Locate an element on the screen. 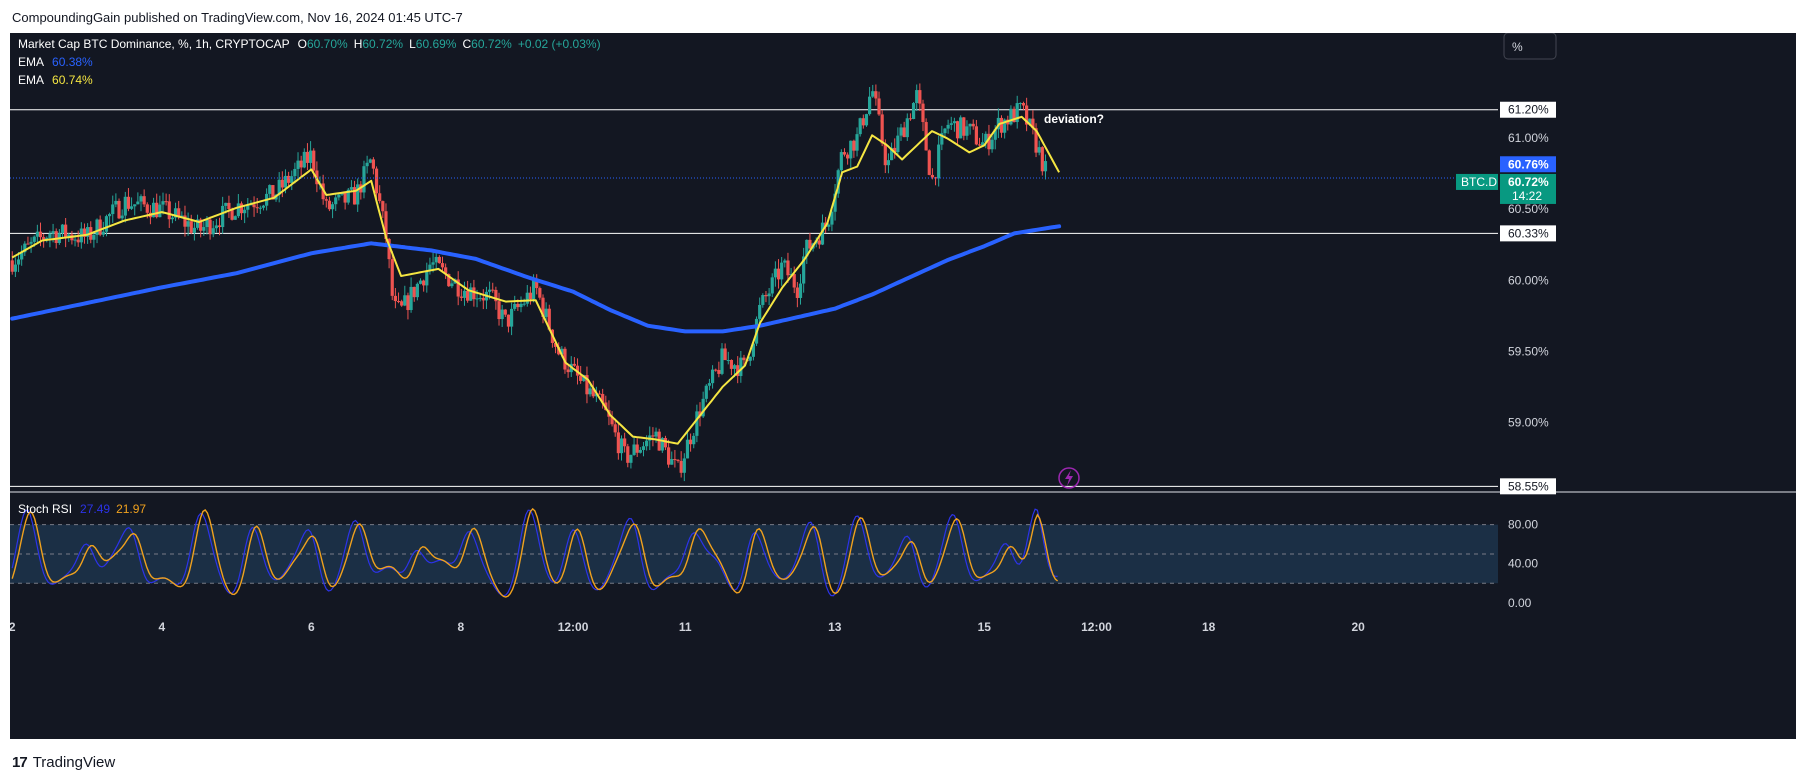  tradingview-logo-icon: 17 is located at coordinates (20, 762).